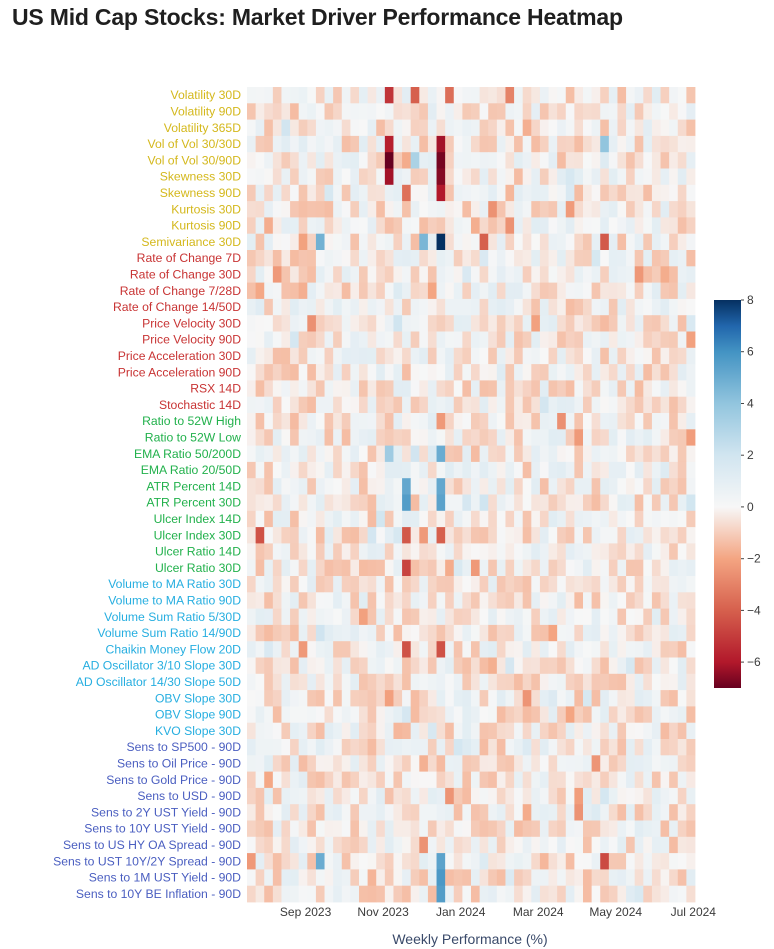 This screenshot has width=774, height=949. What do you see at coordinates (194, 144) in the screenshot?
I see `row-label: Vol of Vol 30/30D` at bounding box center [194, 144].